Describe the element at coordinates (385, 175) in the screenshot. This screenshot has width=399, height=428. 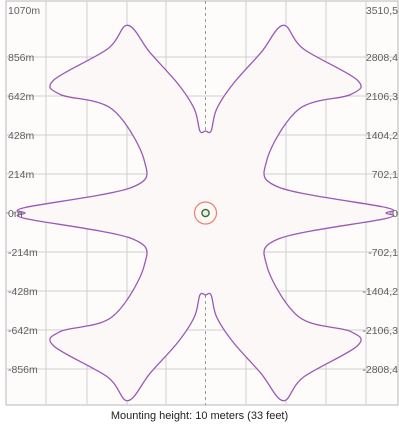
I see `right-axis-tick-label: 702,1` at that location.